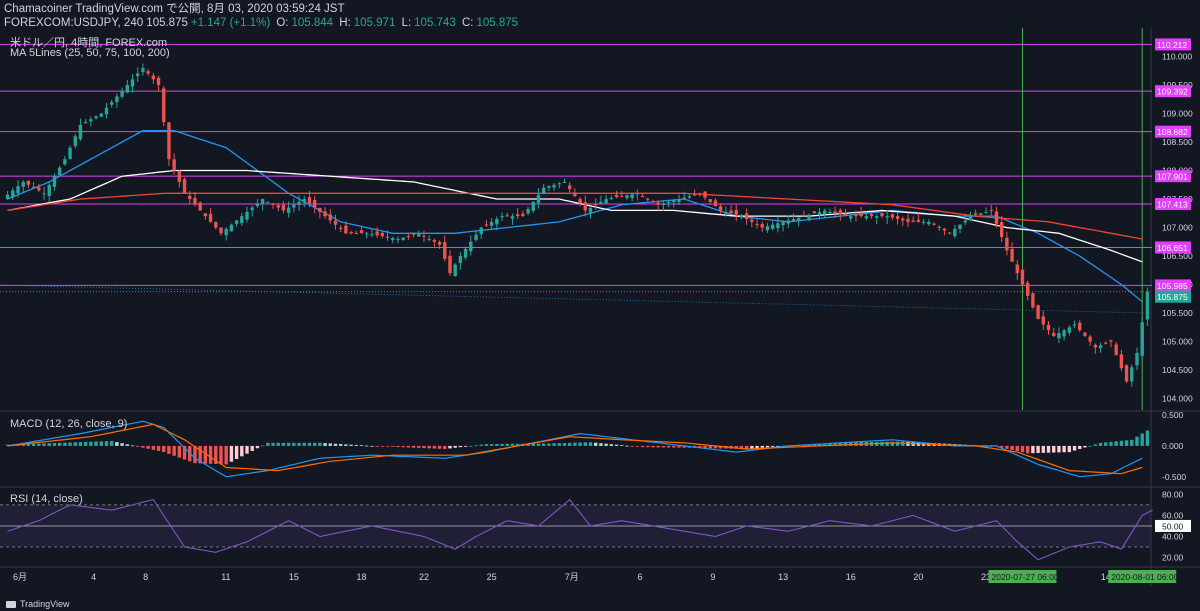  I want to click on macd-axis-tick: -0.500, so click(1174, 477).